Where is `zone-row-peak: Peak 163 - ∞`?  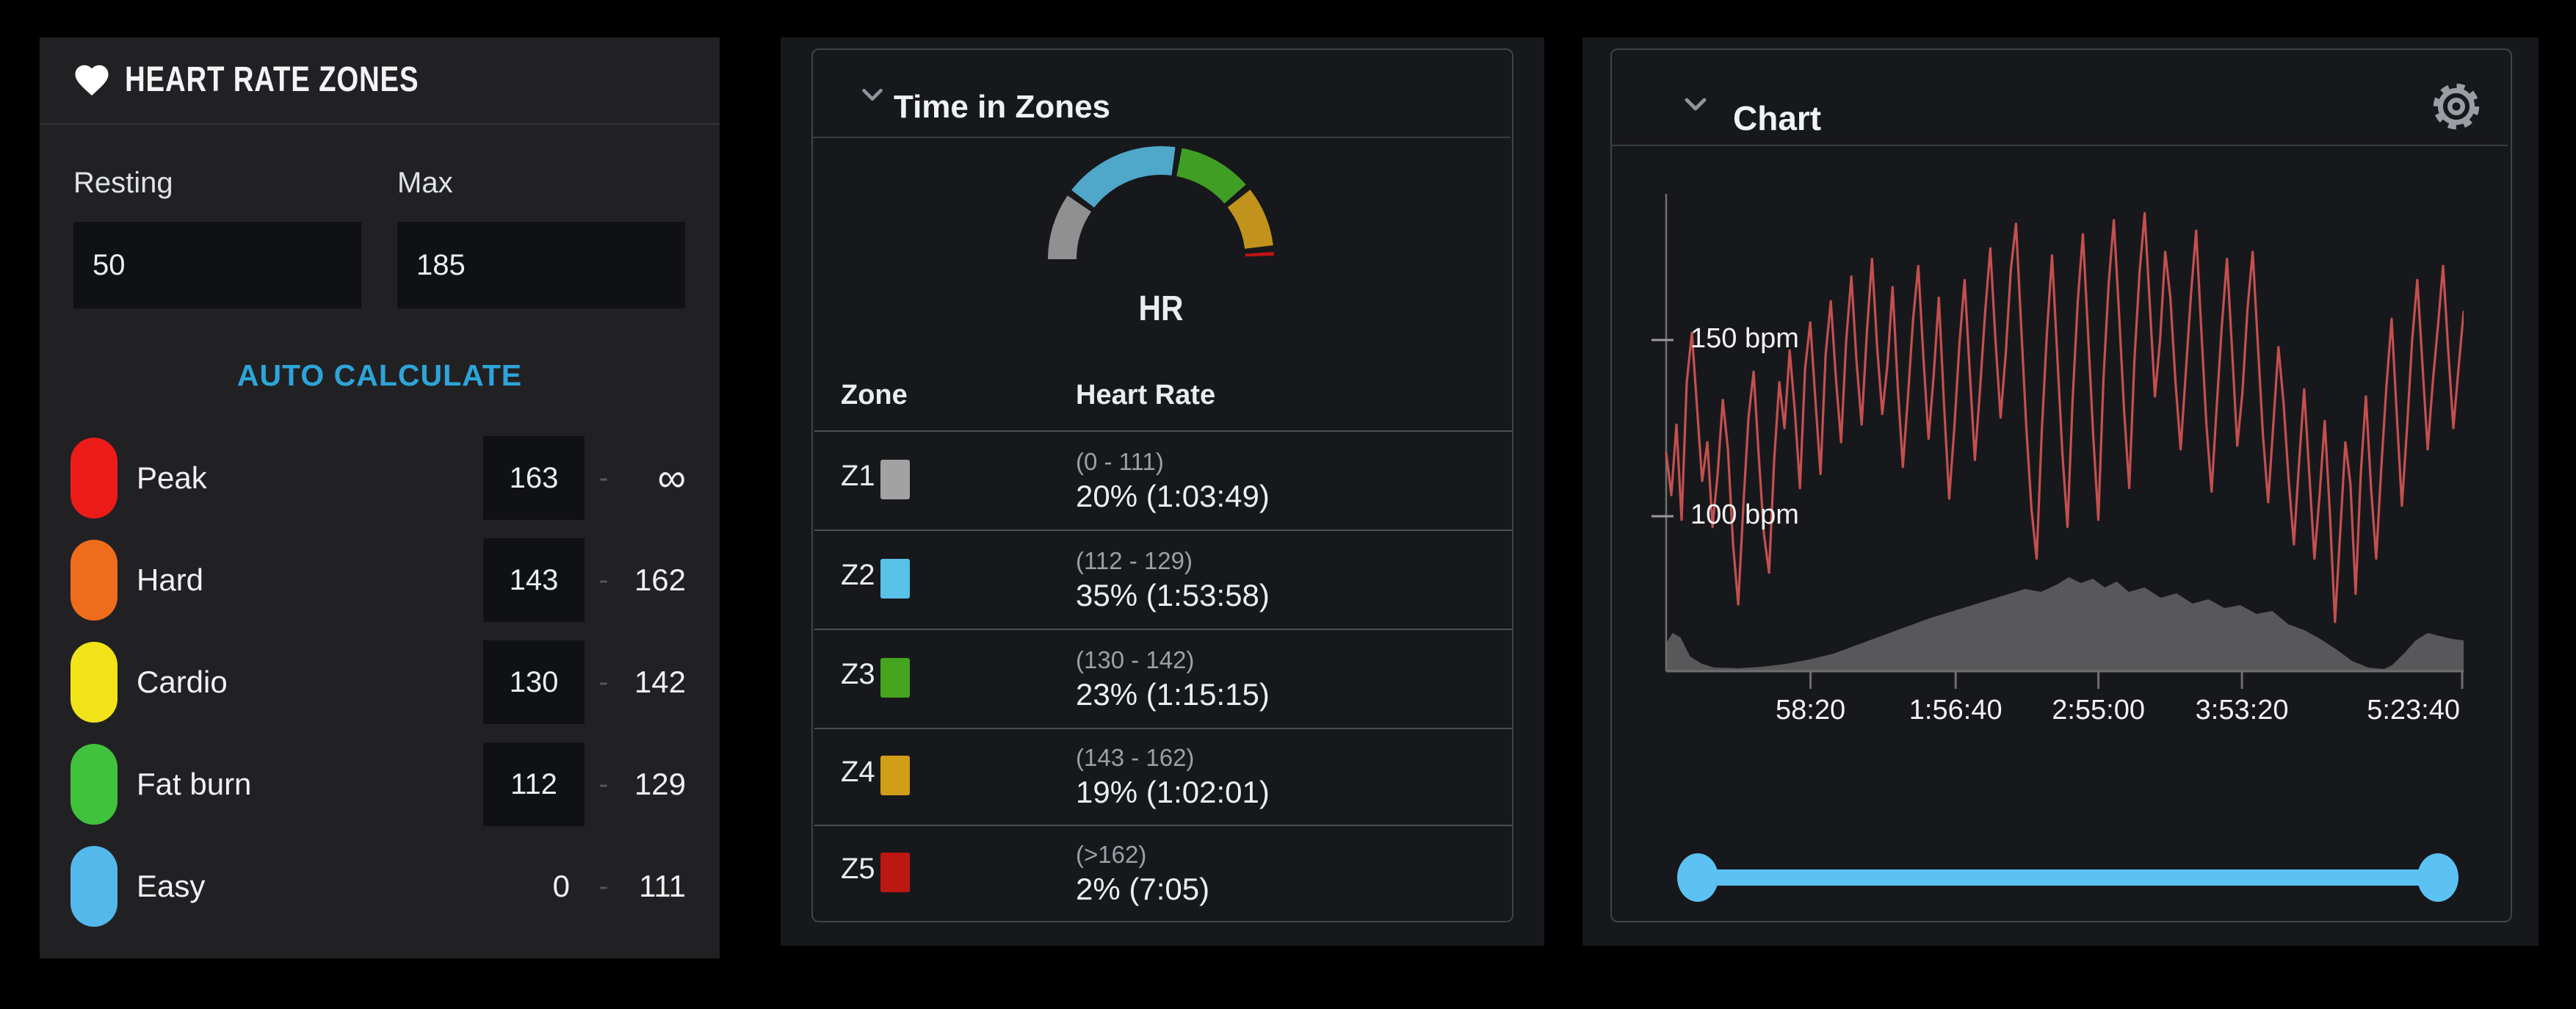
zone-row-peak: Peak 163 - ∞ is located at coordinates (380, 478).